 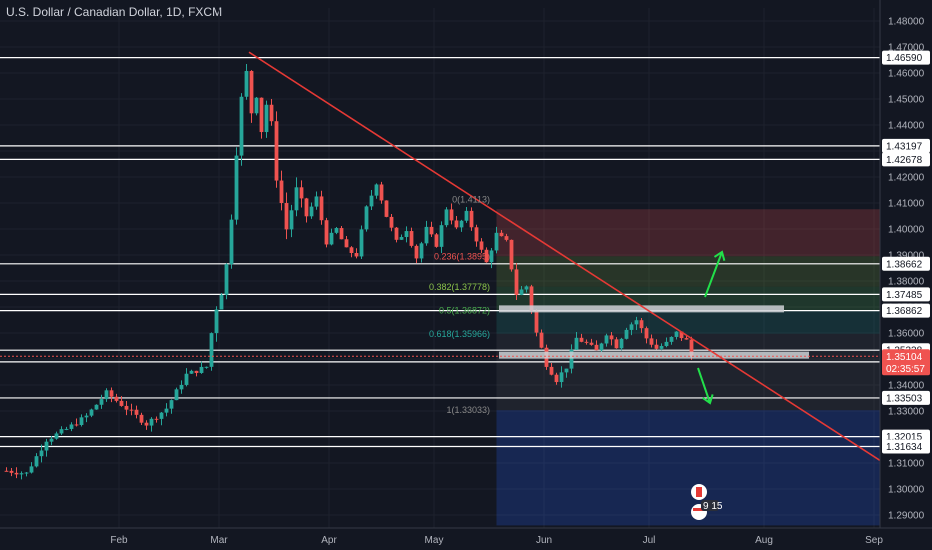 I want to click on time-axis: Feb Mar Apr May Jun Jul Aug Sep, so click(x=466, y=536).